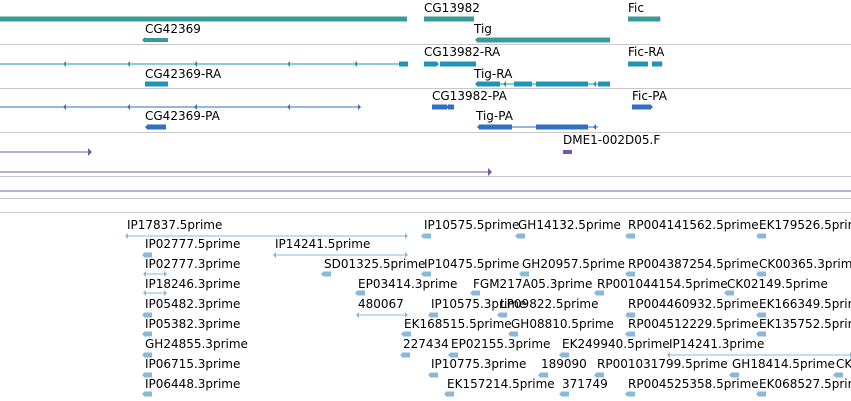  Describe the element at coordinates (644, 19) in the screenshot. I see `gene-bar-fic` at that location.